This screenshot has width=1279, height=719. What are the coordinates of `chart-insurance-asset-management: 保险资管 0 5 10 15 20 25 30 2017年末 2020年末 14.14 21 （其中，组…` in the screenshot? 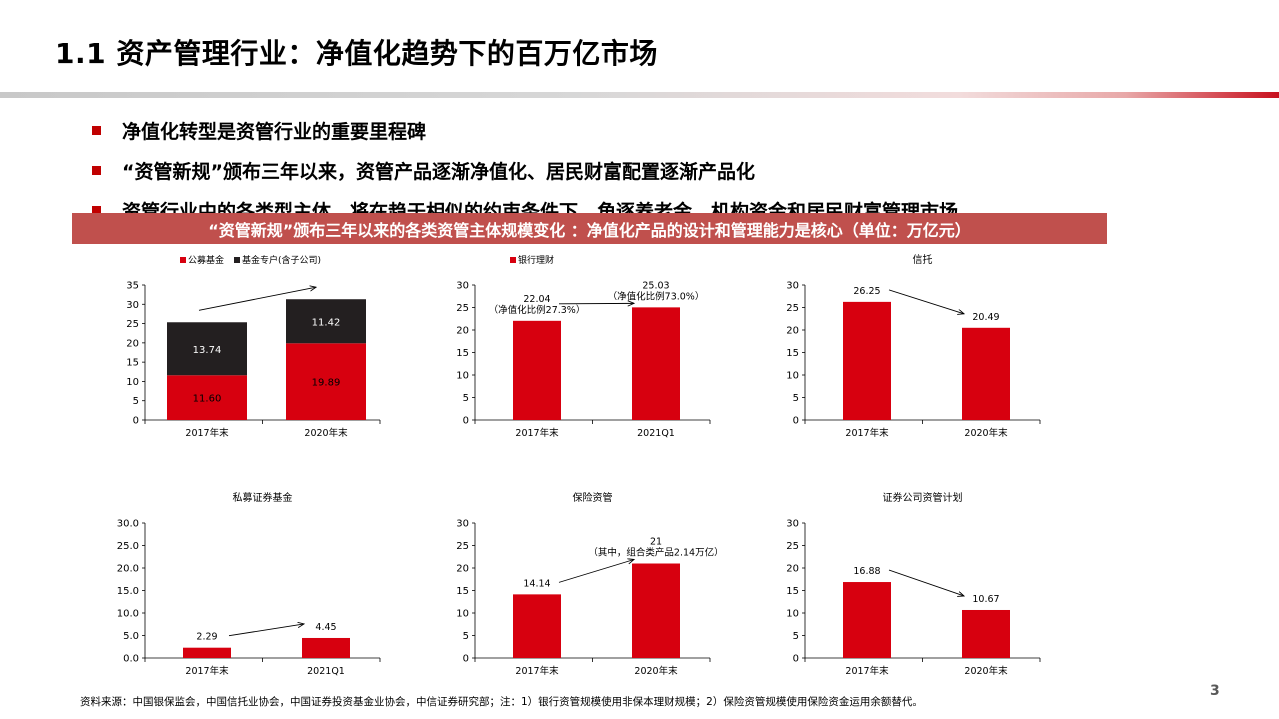 It's located at (580, 585).